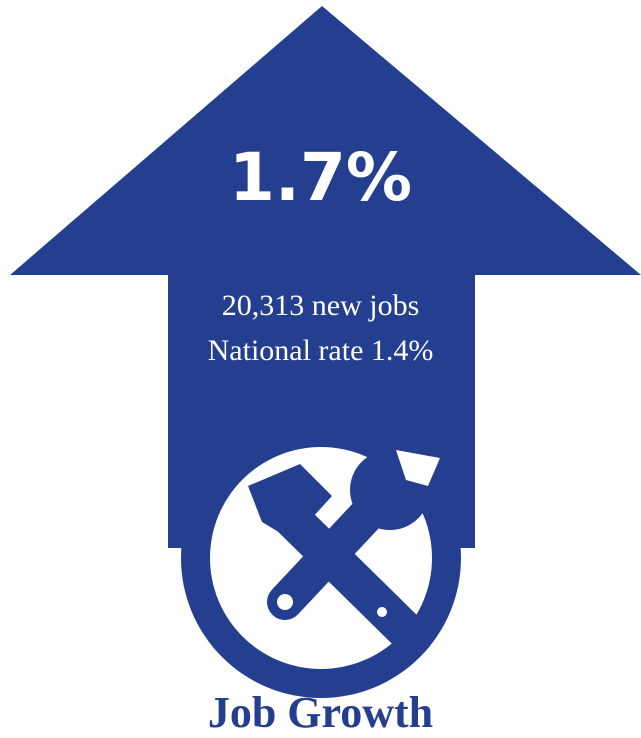 The height and width of the screenshot is (738, 641). I want to click on growth-percentage: 1.7%, so click(320, 177).